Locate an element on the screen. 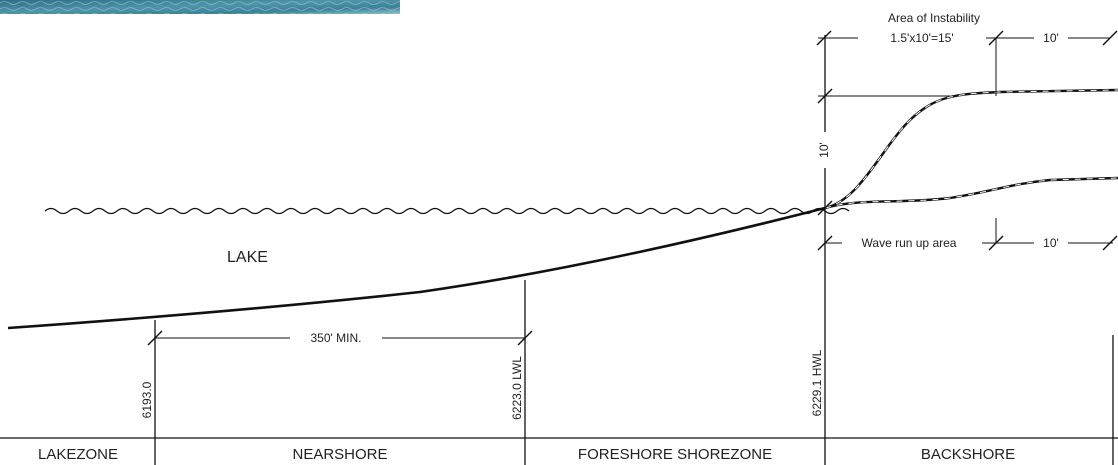 This screenshot has height=465, width=1118. lakezone-elevation-label: 6193.0 is located at coordinates (147, 399).